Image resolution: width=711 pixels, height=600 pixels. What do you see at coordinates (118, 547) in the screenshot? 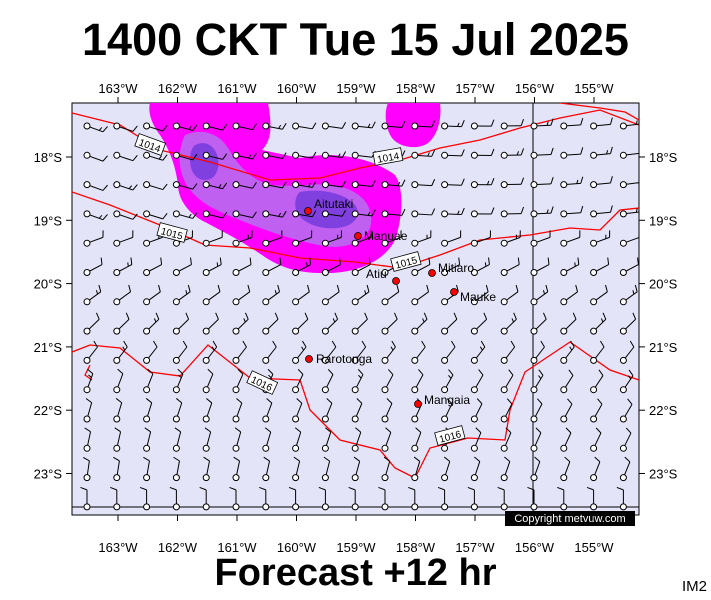
I see `lon-label-bottom: 163°W` at bounding box center [118, 547].